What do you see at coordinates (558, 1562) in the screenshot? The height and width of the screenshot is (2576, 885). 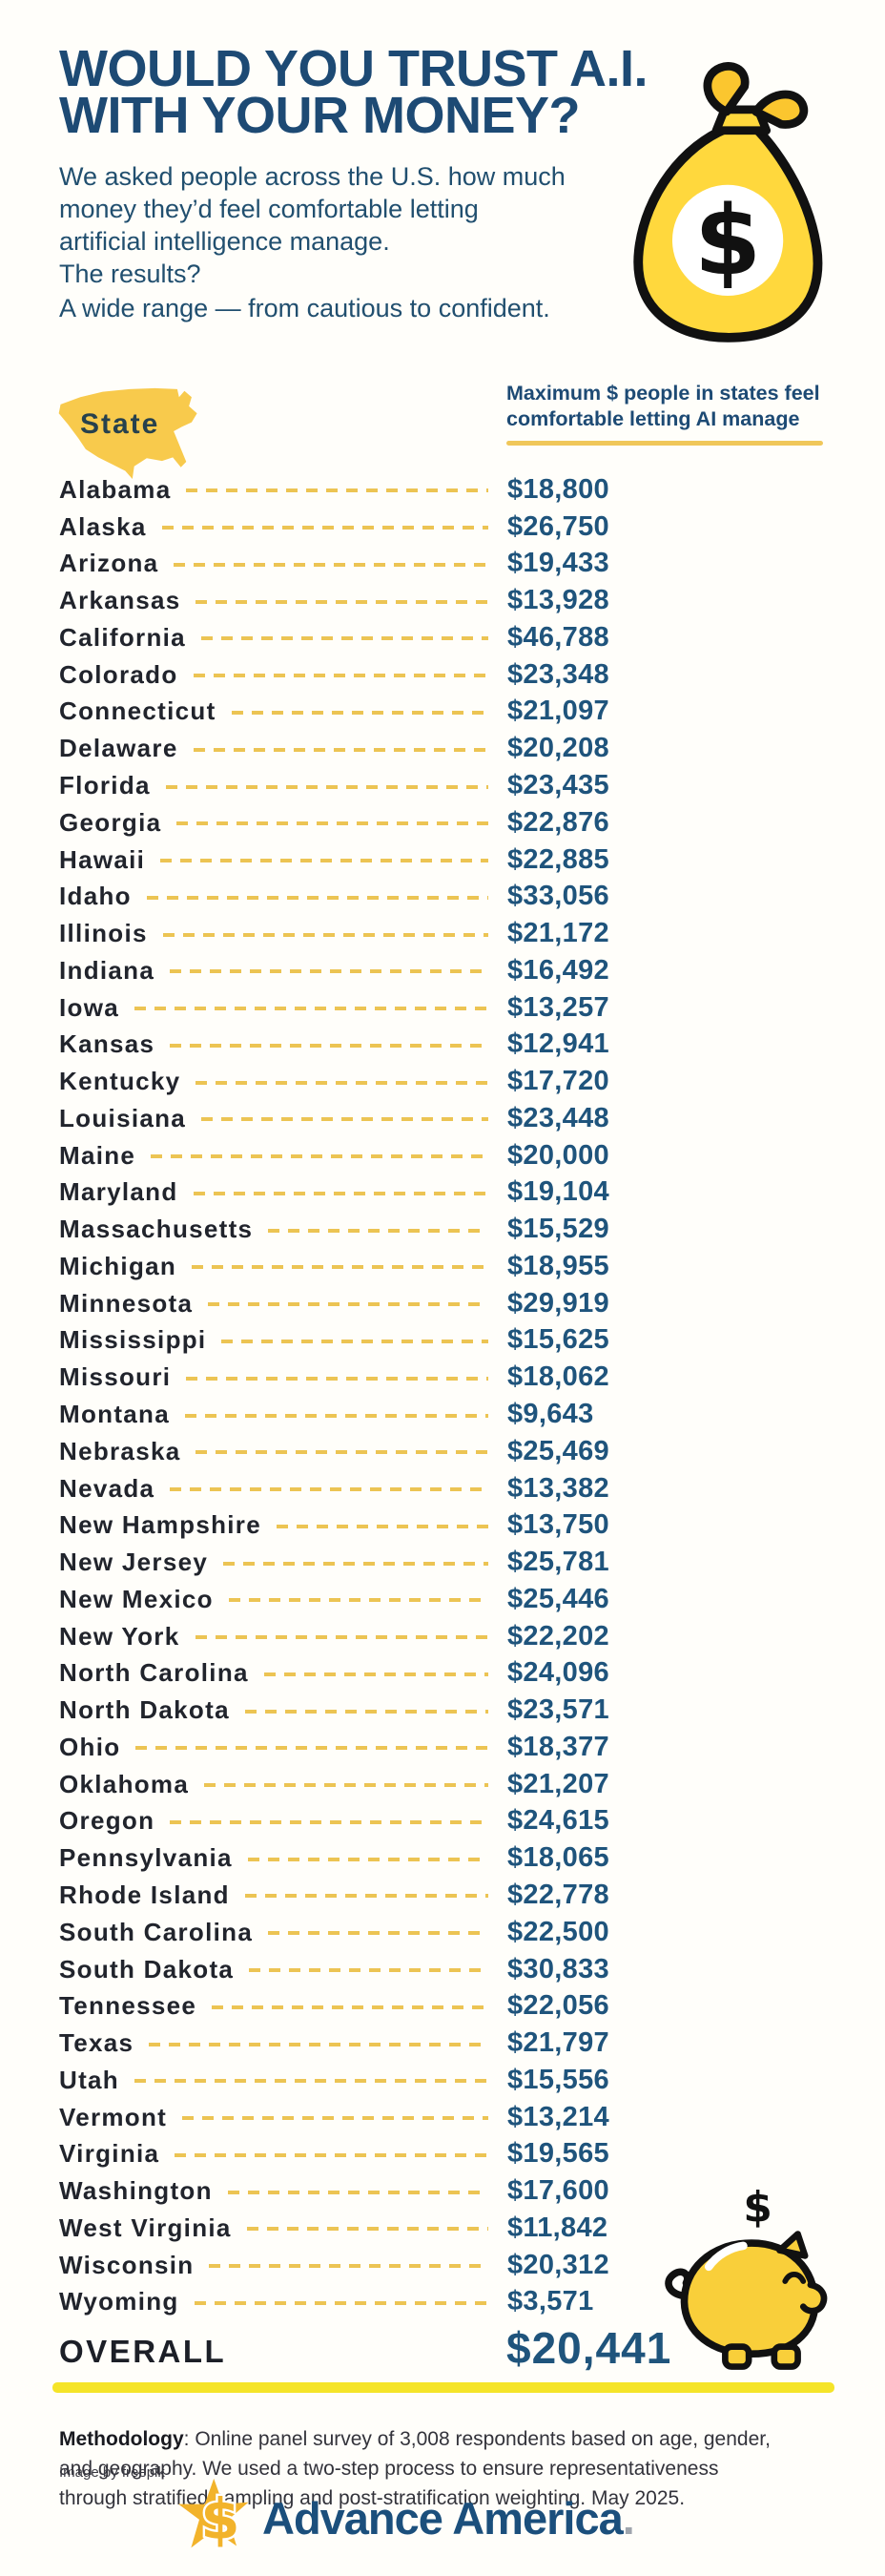 I see `state-amount: $25,781` at bounding box center [558, 1562].